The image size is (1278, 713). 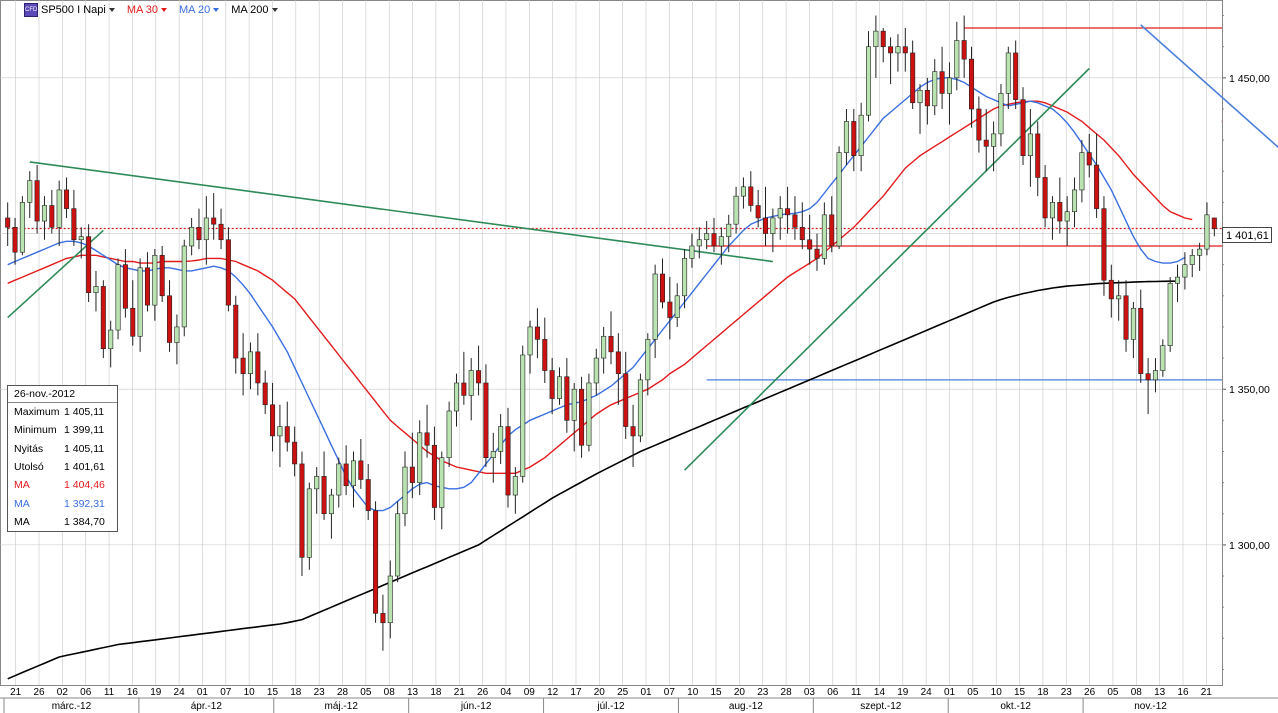 What do you see at coordinates (746, 706) in the screenshot?
I see `x-month-label: aug.-12` at bounding box center [746, 706].